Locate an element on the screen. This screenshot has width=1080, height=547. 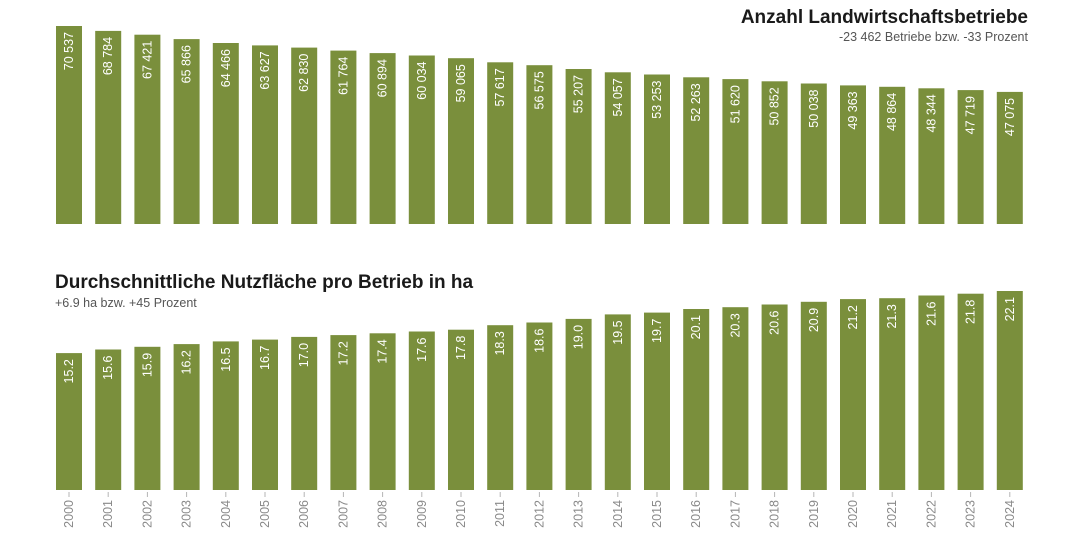
chart1-bar-2010 is located at coordinates (461, 141).